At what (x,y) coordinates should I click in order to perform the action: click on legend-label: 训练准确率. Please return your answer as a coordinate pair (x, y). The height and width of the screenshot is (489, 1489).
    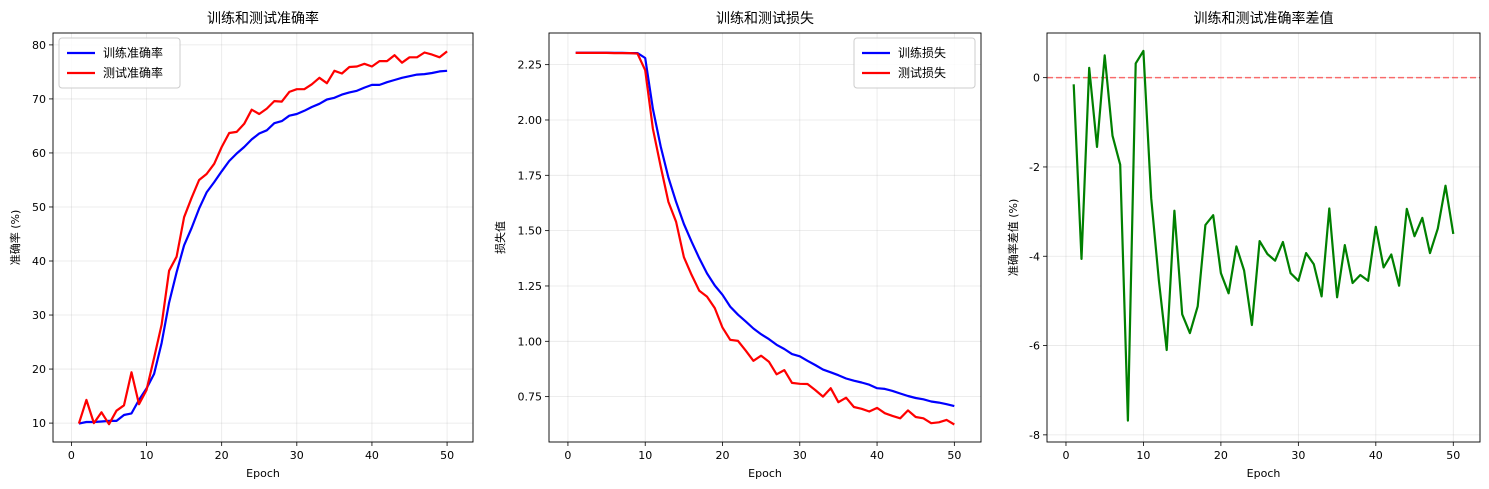
    Looking at the image, I should click on (133, 52).